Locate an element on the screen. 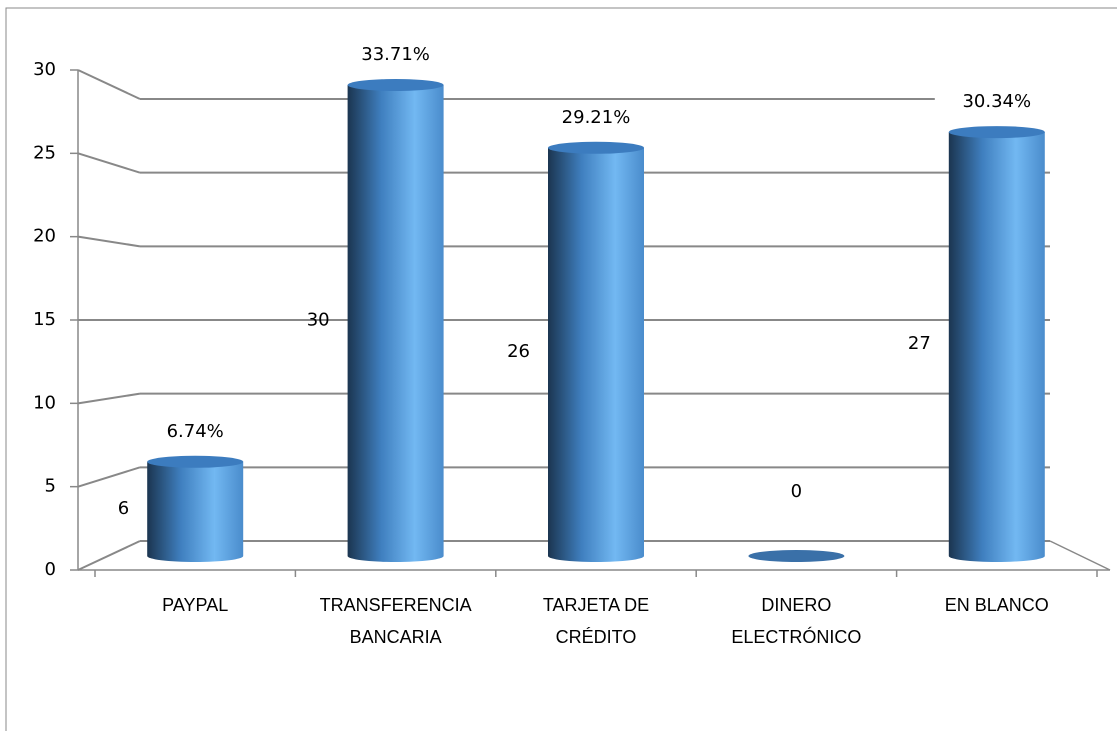  percent-label: 33.71% is located at coordinates (395, 54).